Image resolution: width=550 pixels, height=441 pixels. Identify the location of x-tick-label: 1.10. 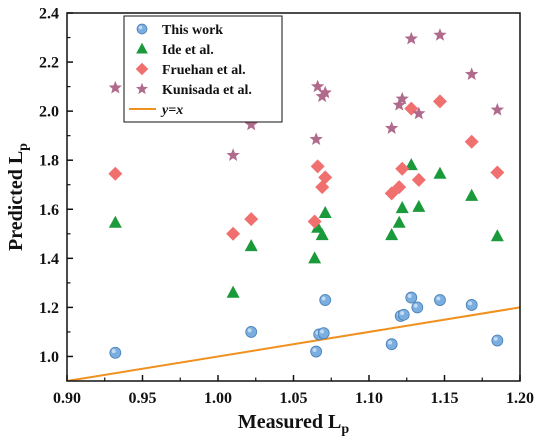
(369, 398).